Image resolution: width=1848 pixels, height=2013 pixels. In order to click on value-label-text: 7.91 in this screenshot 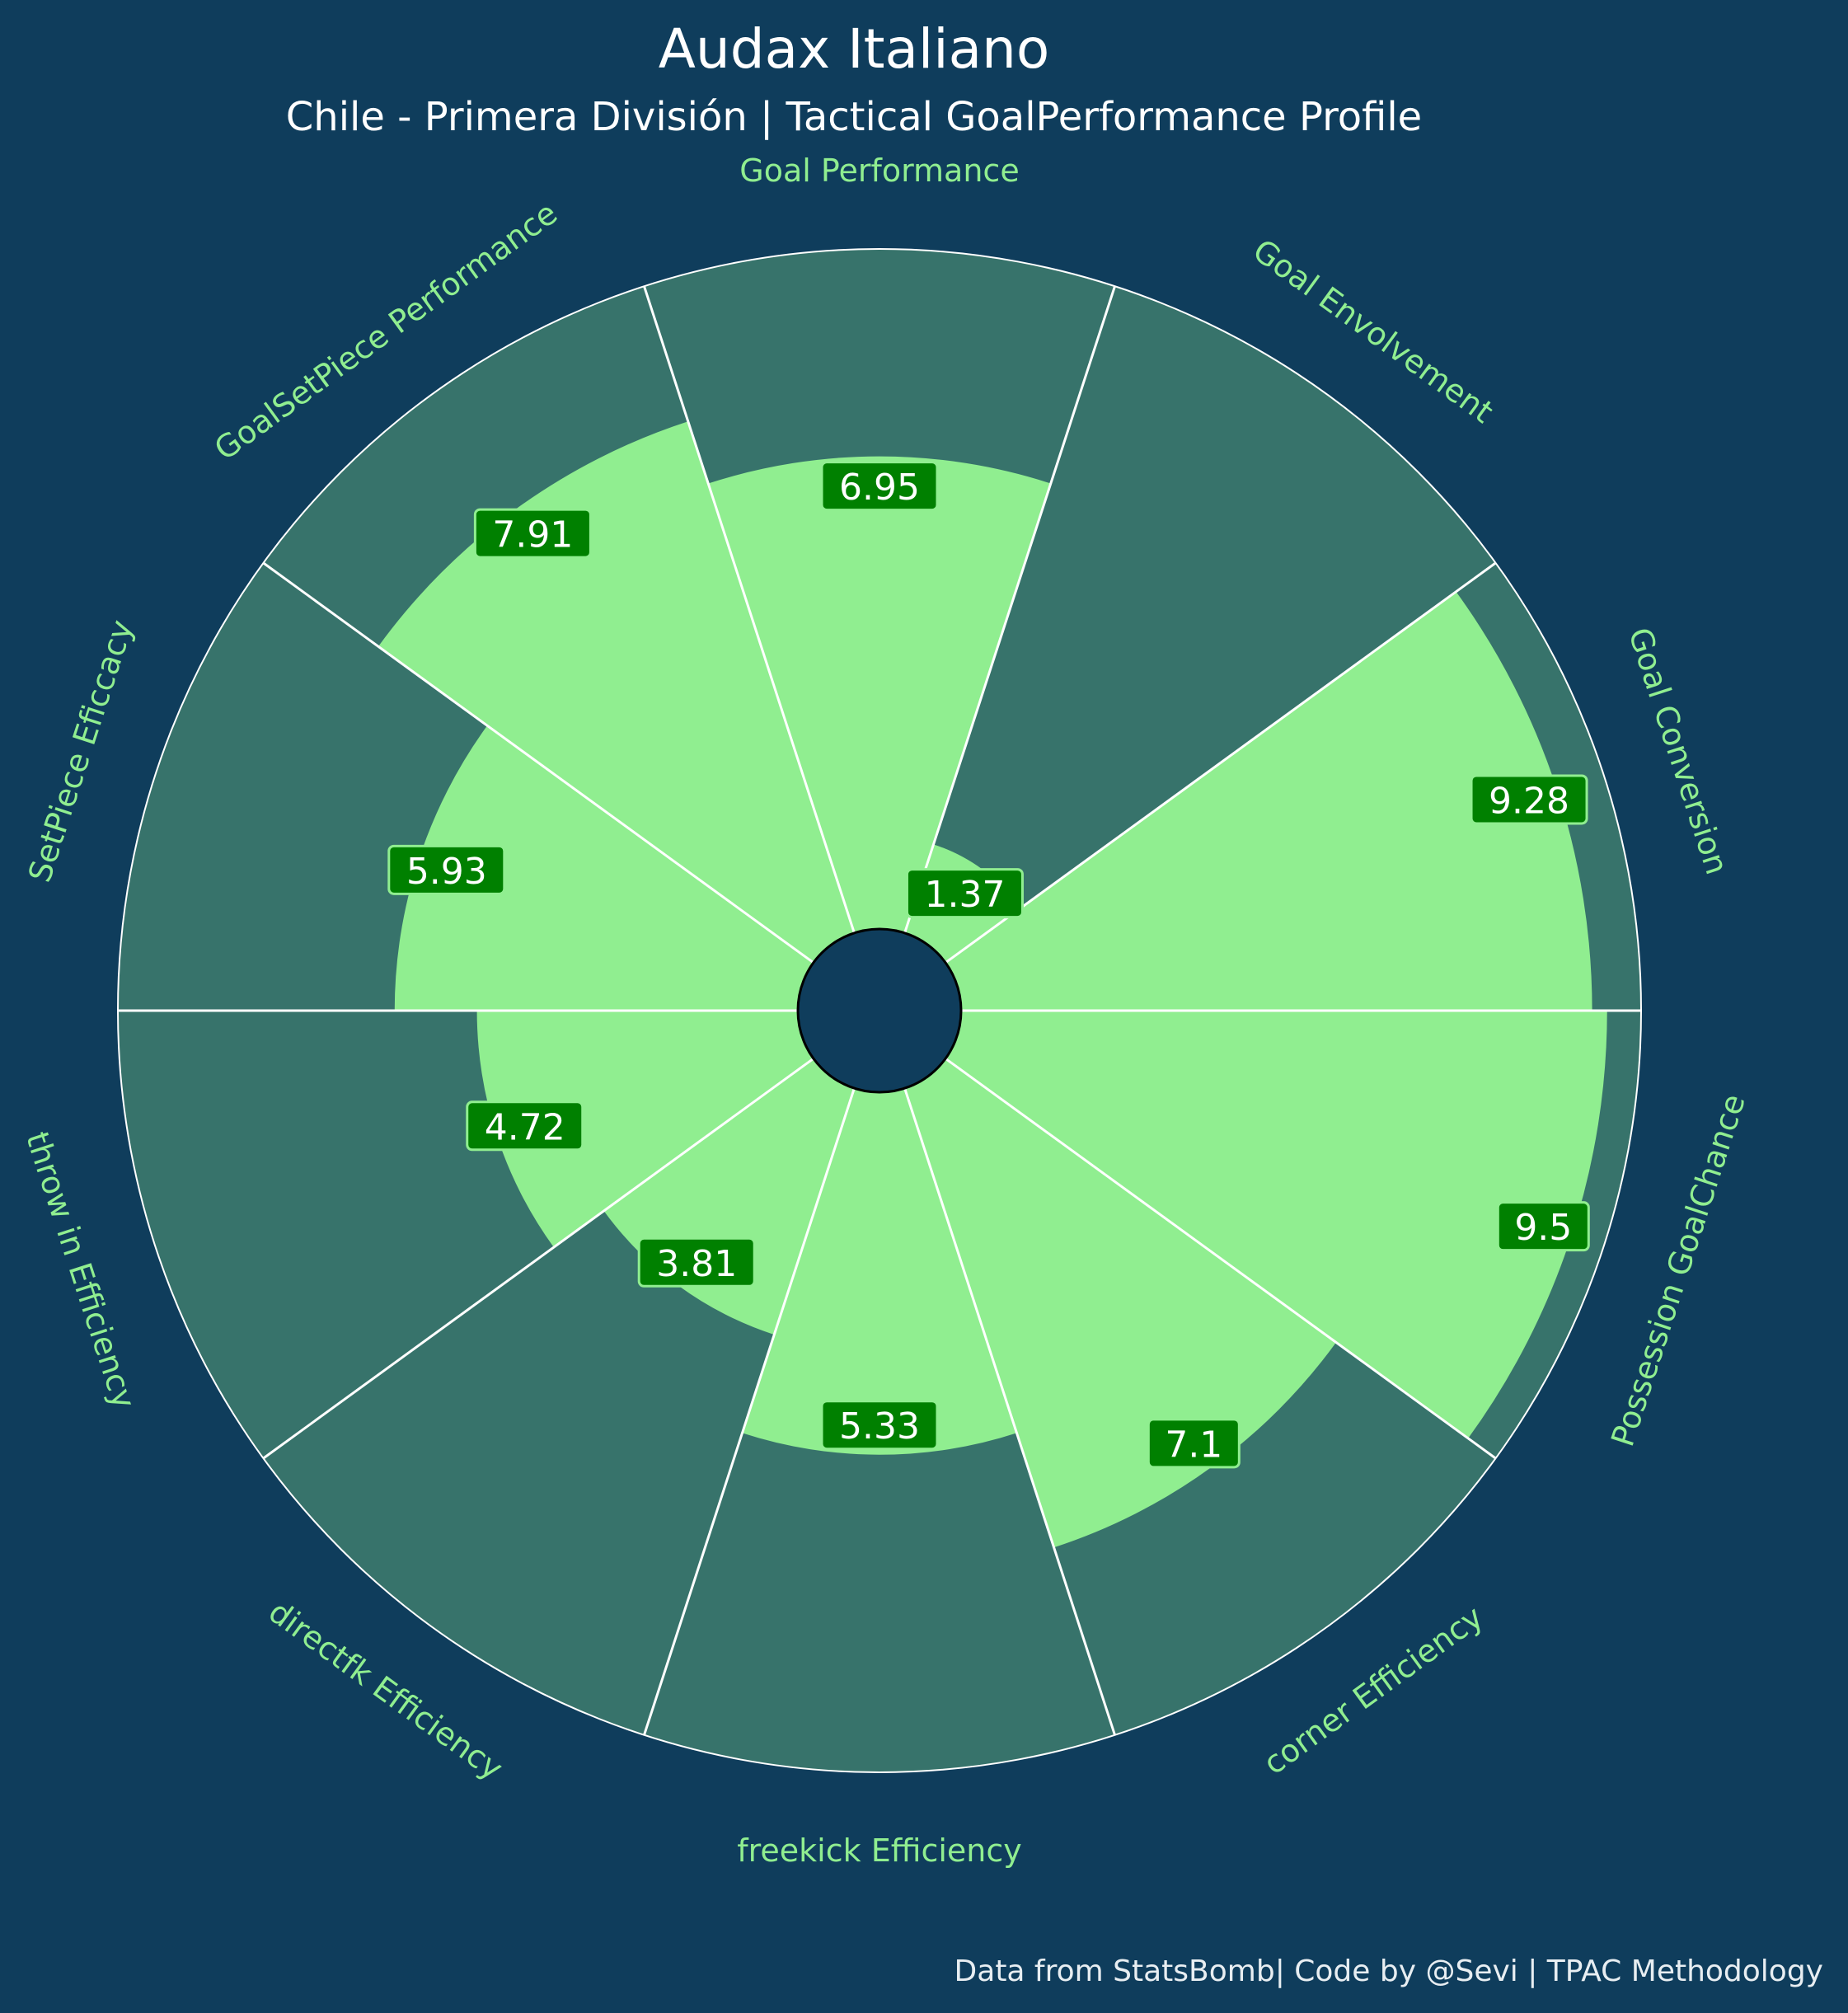, I will do `click(532, 535)`.